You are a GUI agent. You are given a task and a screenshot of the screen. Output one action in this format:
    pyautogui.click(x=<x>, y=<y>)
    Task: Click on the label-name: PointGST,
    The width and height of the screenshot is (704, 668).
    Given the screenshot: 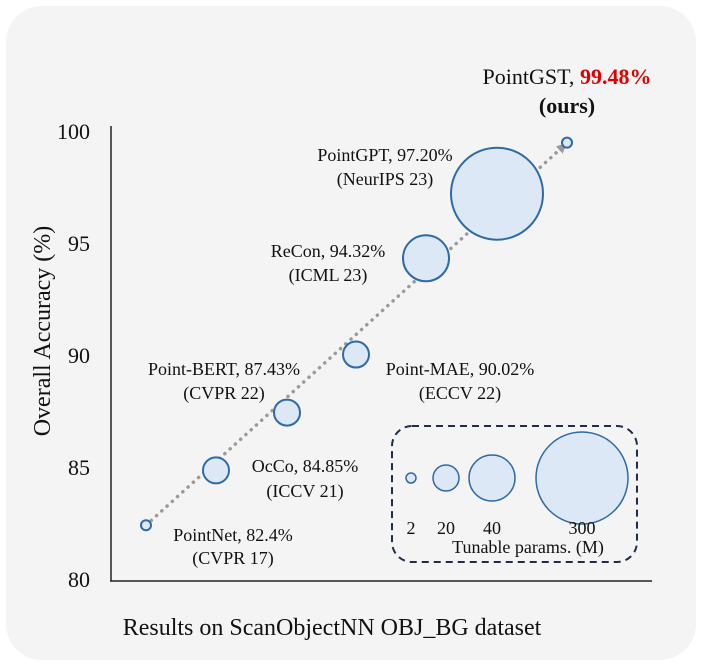 What is the action you would take?
    pyautogui.click(x=531, y=76)
    